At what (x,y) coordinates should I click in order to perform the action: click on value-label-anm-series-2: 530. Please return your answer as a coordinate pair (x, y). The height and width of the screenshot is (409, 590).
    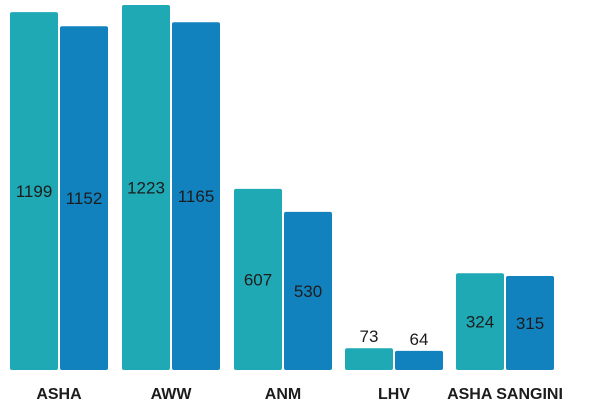
    Looking at the image, I should click on (308, 291).